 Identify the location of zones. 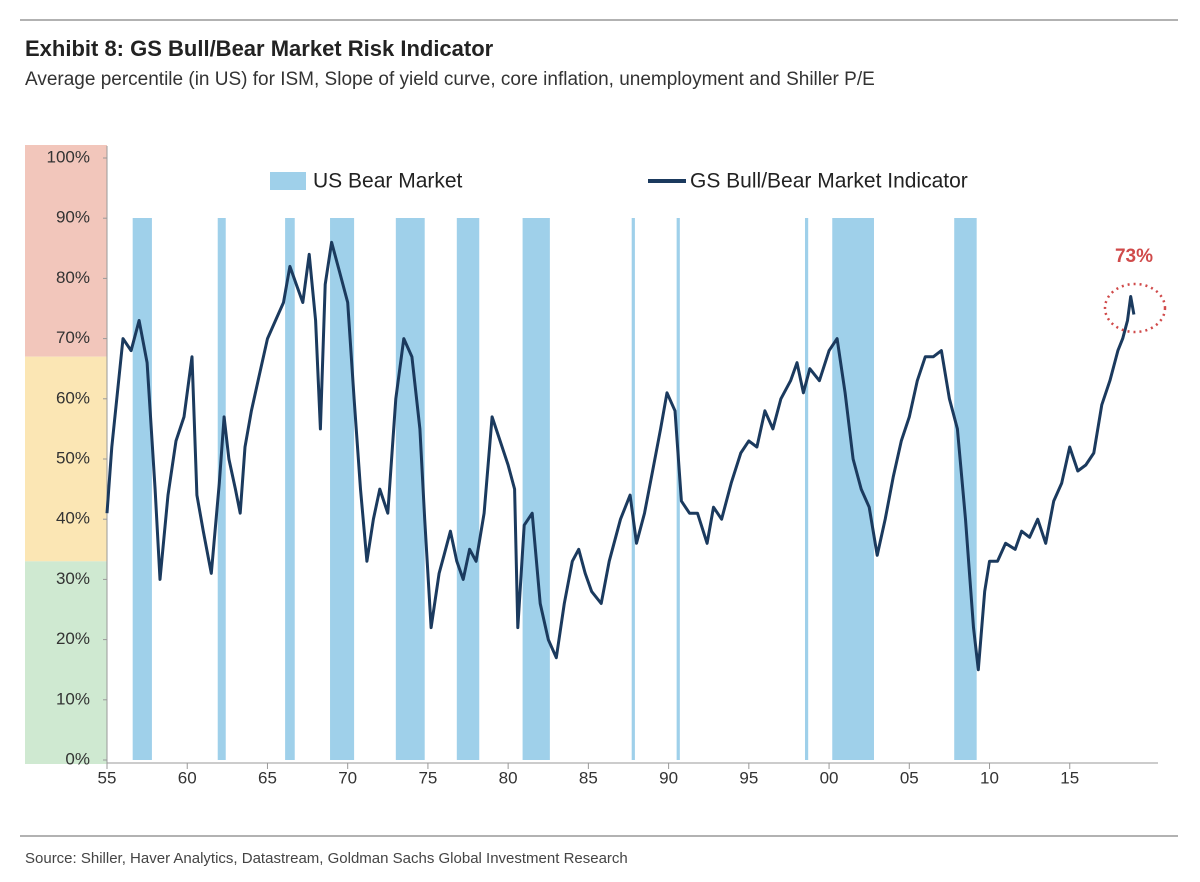
(66, 454).